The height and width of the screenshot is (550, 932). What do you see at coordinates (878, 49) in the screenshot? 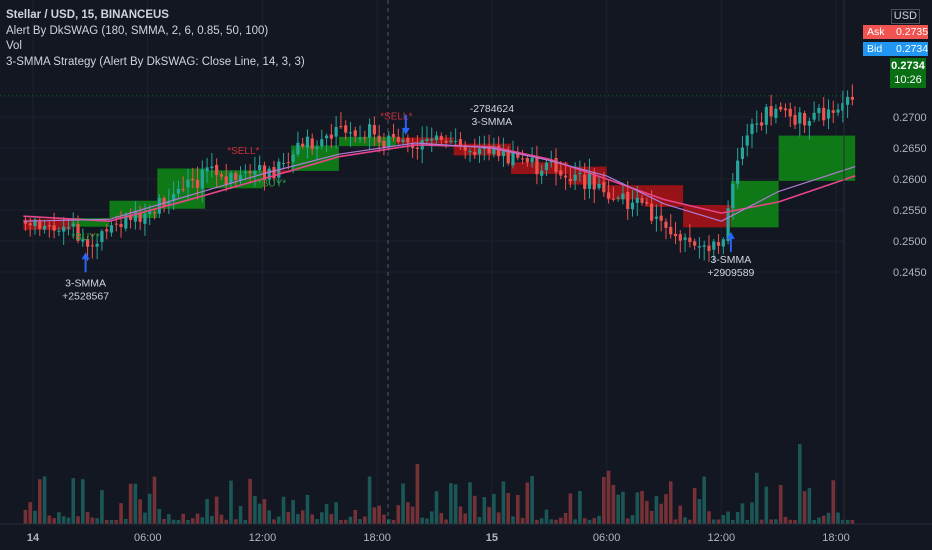
I see `bid-label: Bid` at bounding box center [878, 49].